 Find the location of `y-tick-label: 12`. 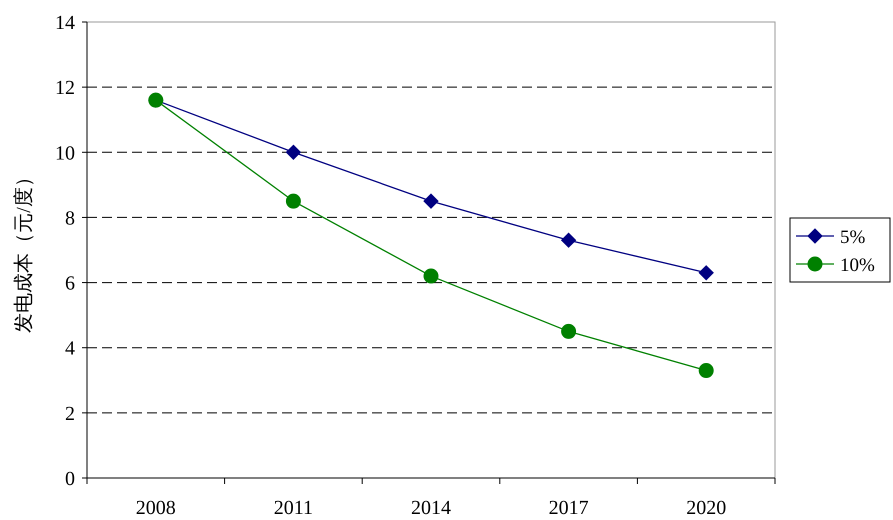

y-tick-label: 12 is located at coordinates (65, 88).